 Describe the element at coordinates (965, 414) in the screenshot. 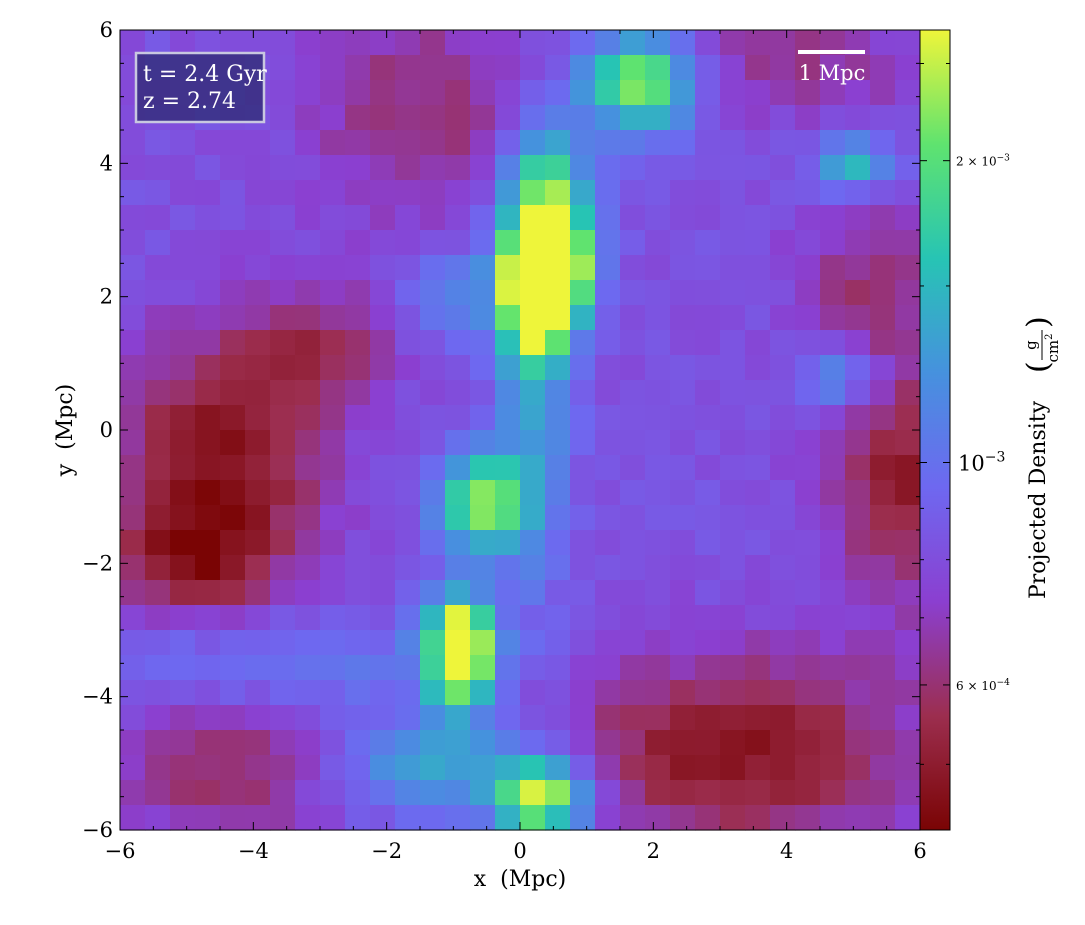

I see `colorbar-ticks: 2 × 10−3 10−3 6 × 10−4` at that location.